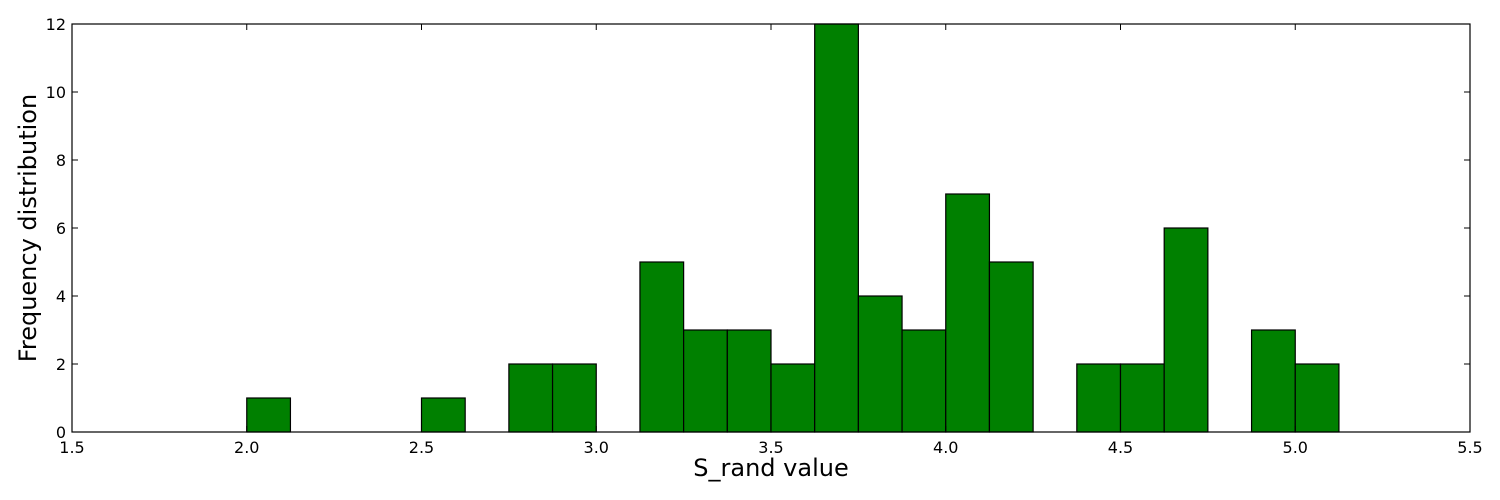 Image resolution: width=1500 pixels, height=500 pixels. Describe the element at coordinates (1295, 447) in the screenshot. I see `x-tick-label: 5.0` at that location.